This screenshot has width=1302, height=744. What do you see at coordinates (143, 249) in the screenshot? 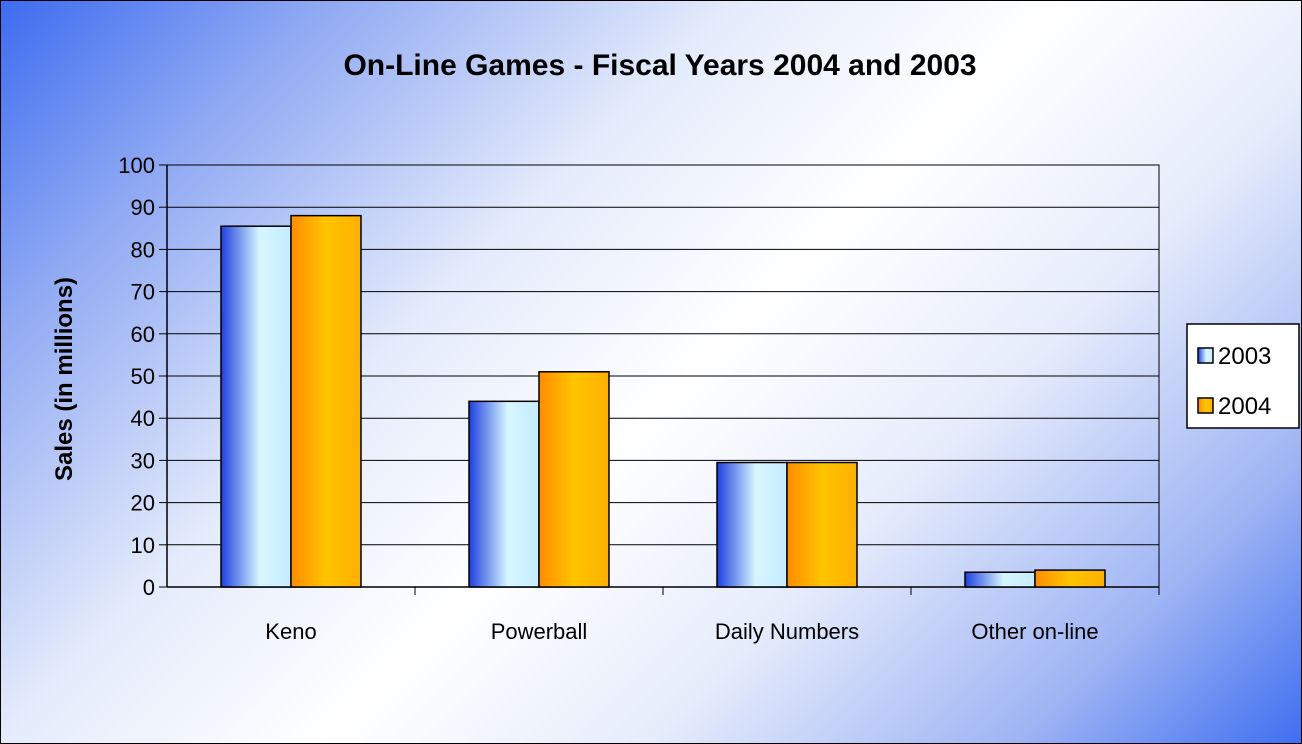
I see `y-tick-label: 80` at bounding box center [143, 249].